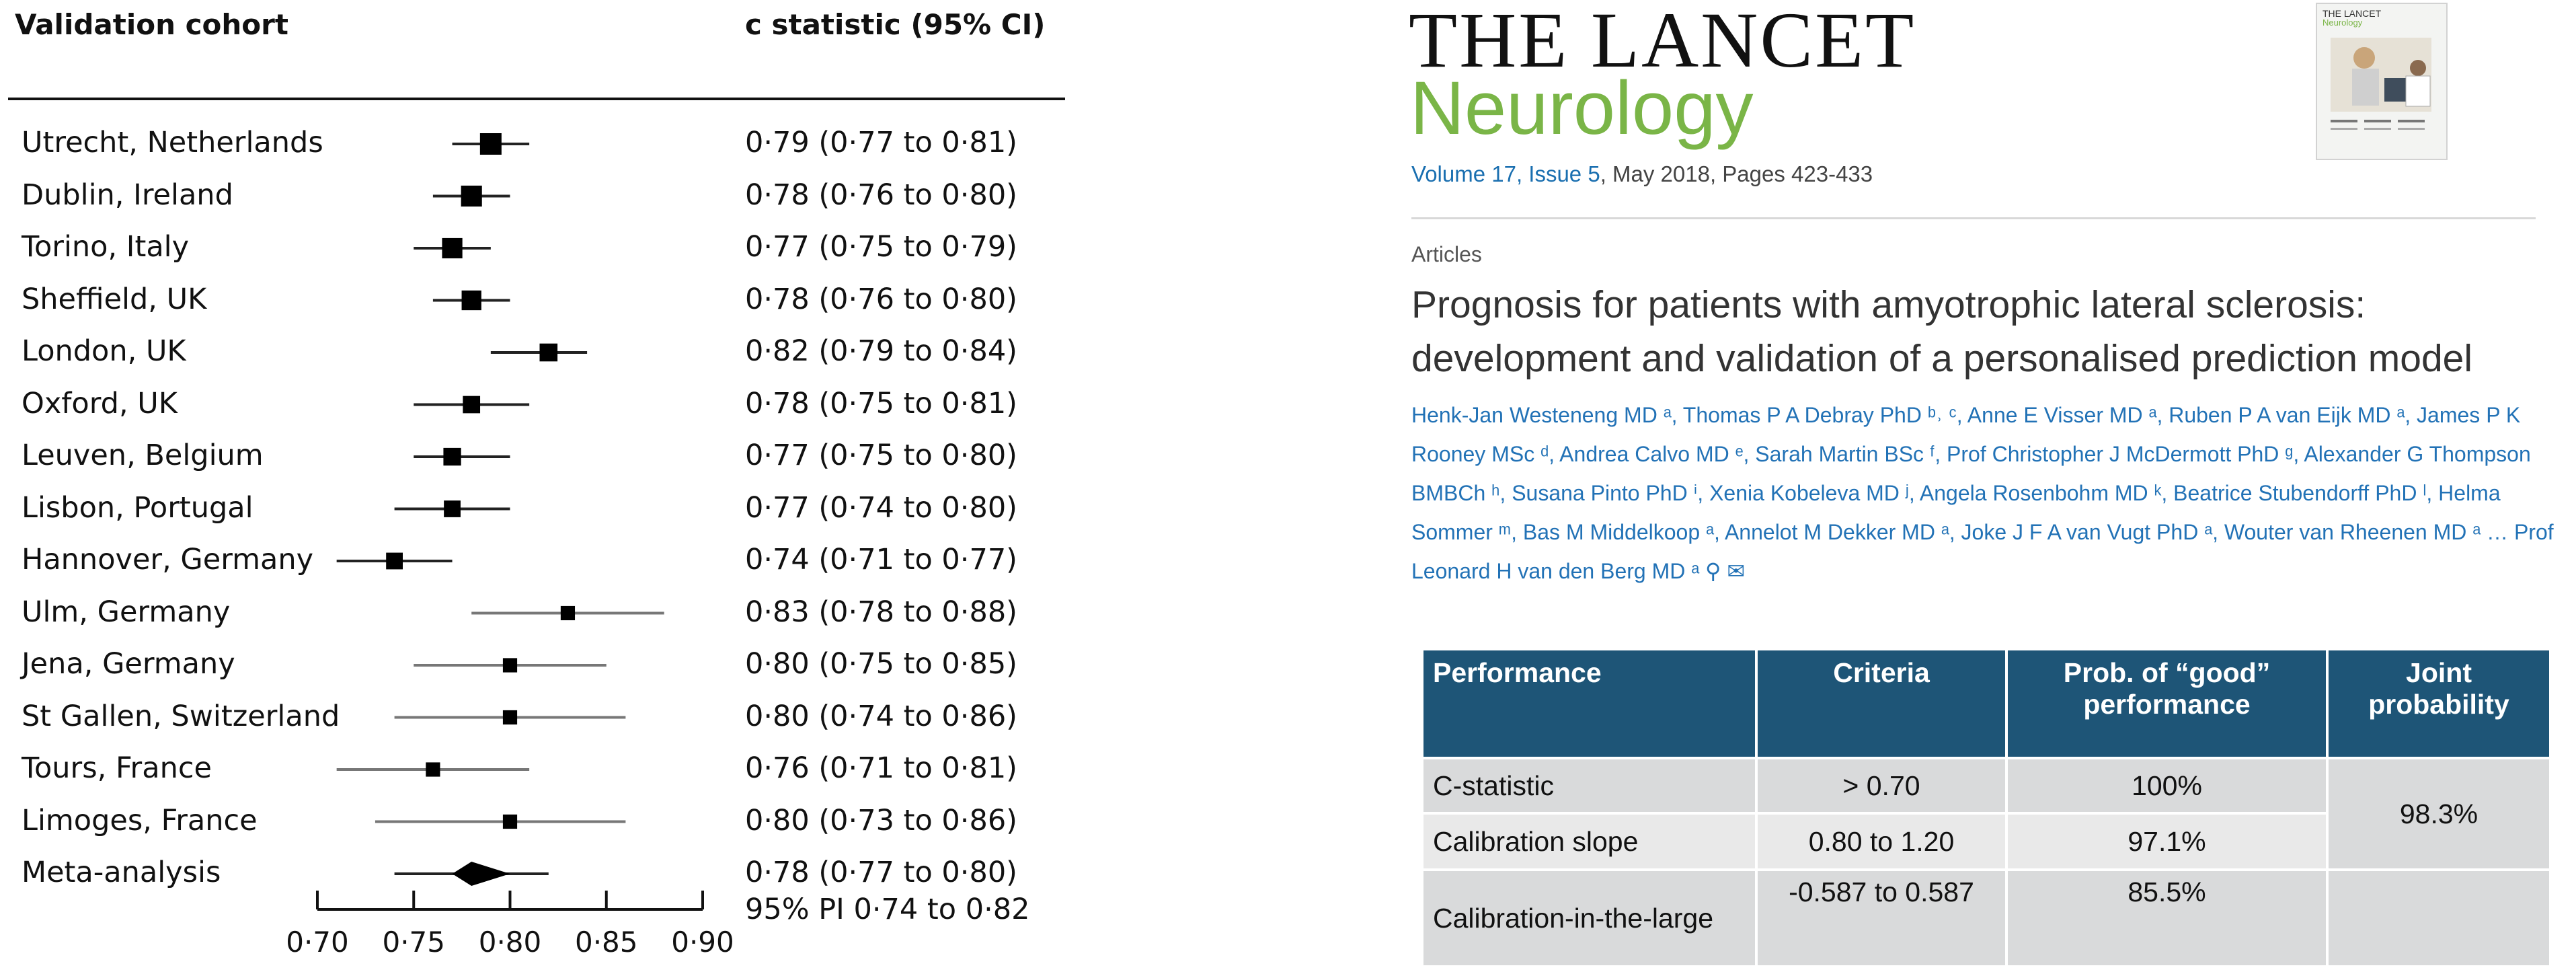 Image resolution: width=2576 pixels, height=974 pixels. What do you see at coordinates (1663, 42) in the screenshot?
I see `journal-masthead: THE LANCET` at bounding box center [1663, 42].